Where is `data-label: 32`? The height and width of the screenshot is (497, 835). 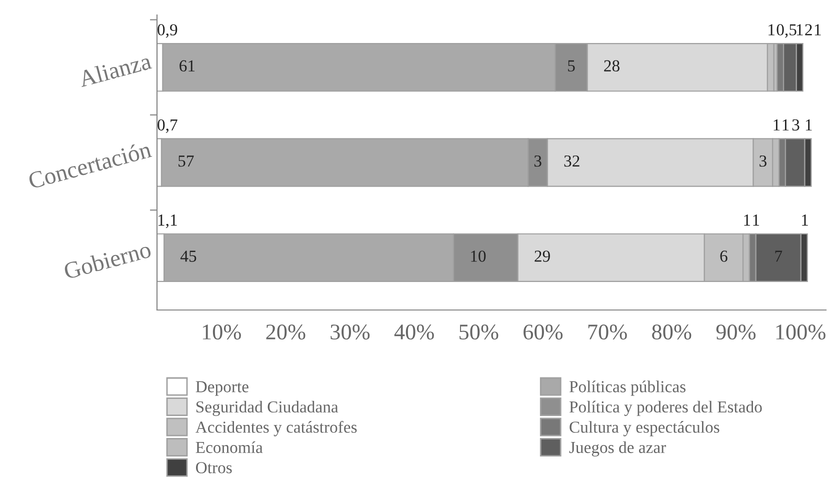 data-label: 32 is located at coordinates (572, 161).